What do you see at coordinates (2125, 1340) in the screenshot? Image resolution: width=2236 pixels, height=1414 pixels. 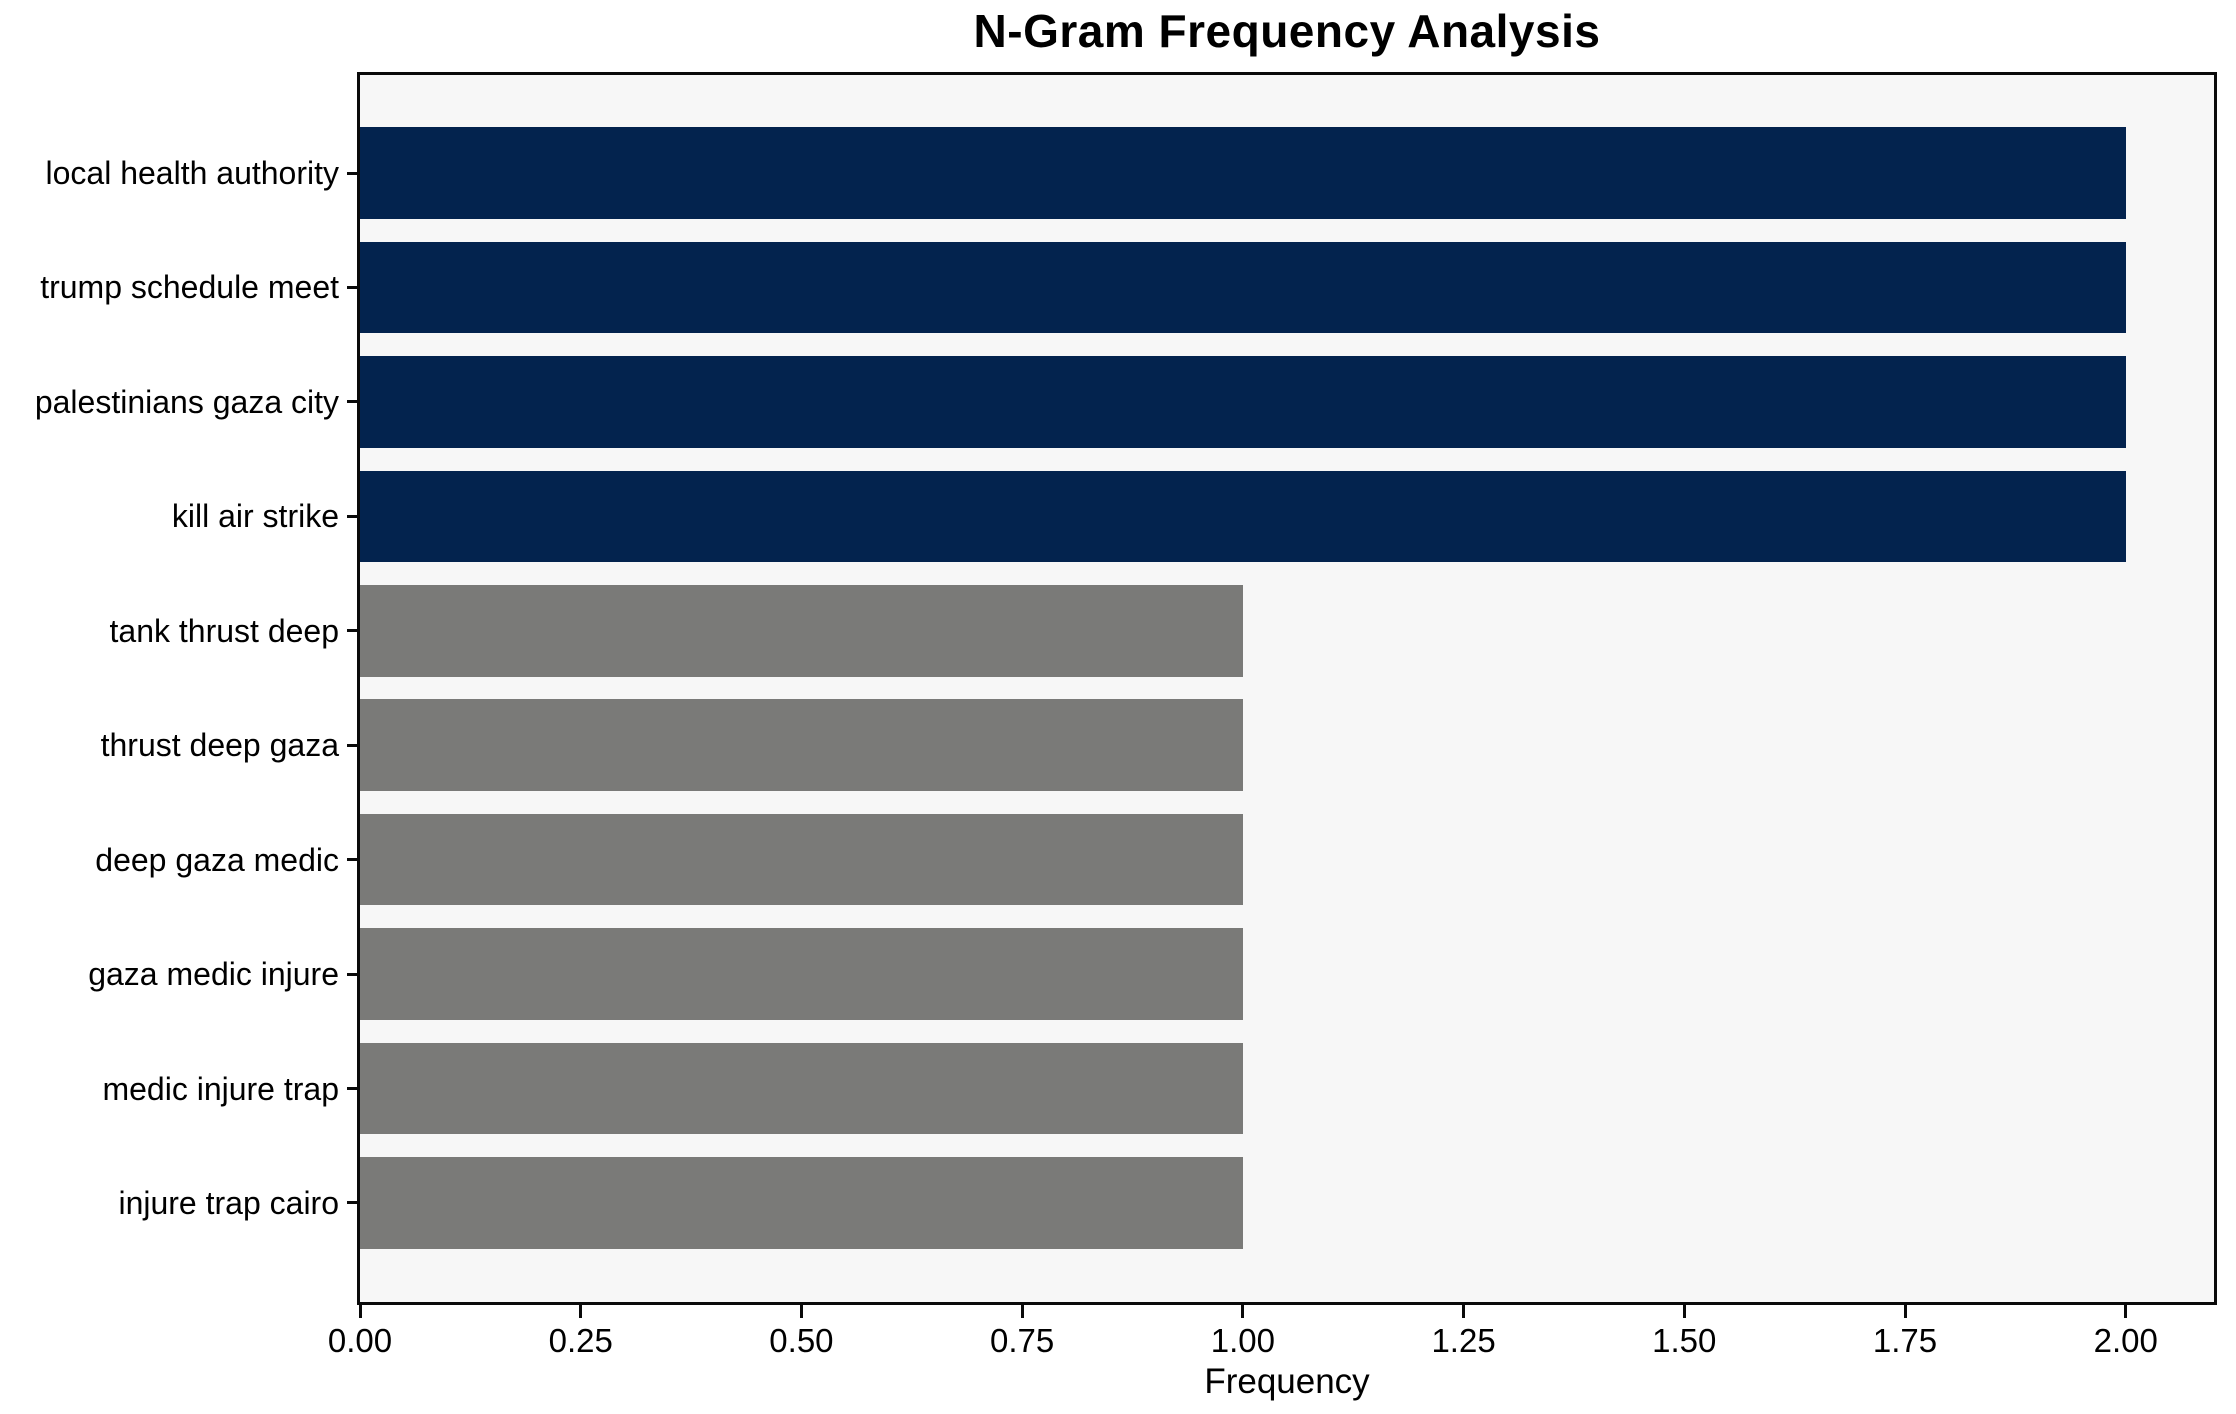 I see `x-tick-label: 2.00` at bounding box center [2125, 1340].